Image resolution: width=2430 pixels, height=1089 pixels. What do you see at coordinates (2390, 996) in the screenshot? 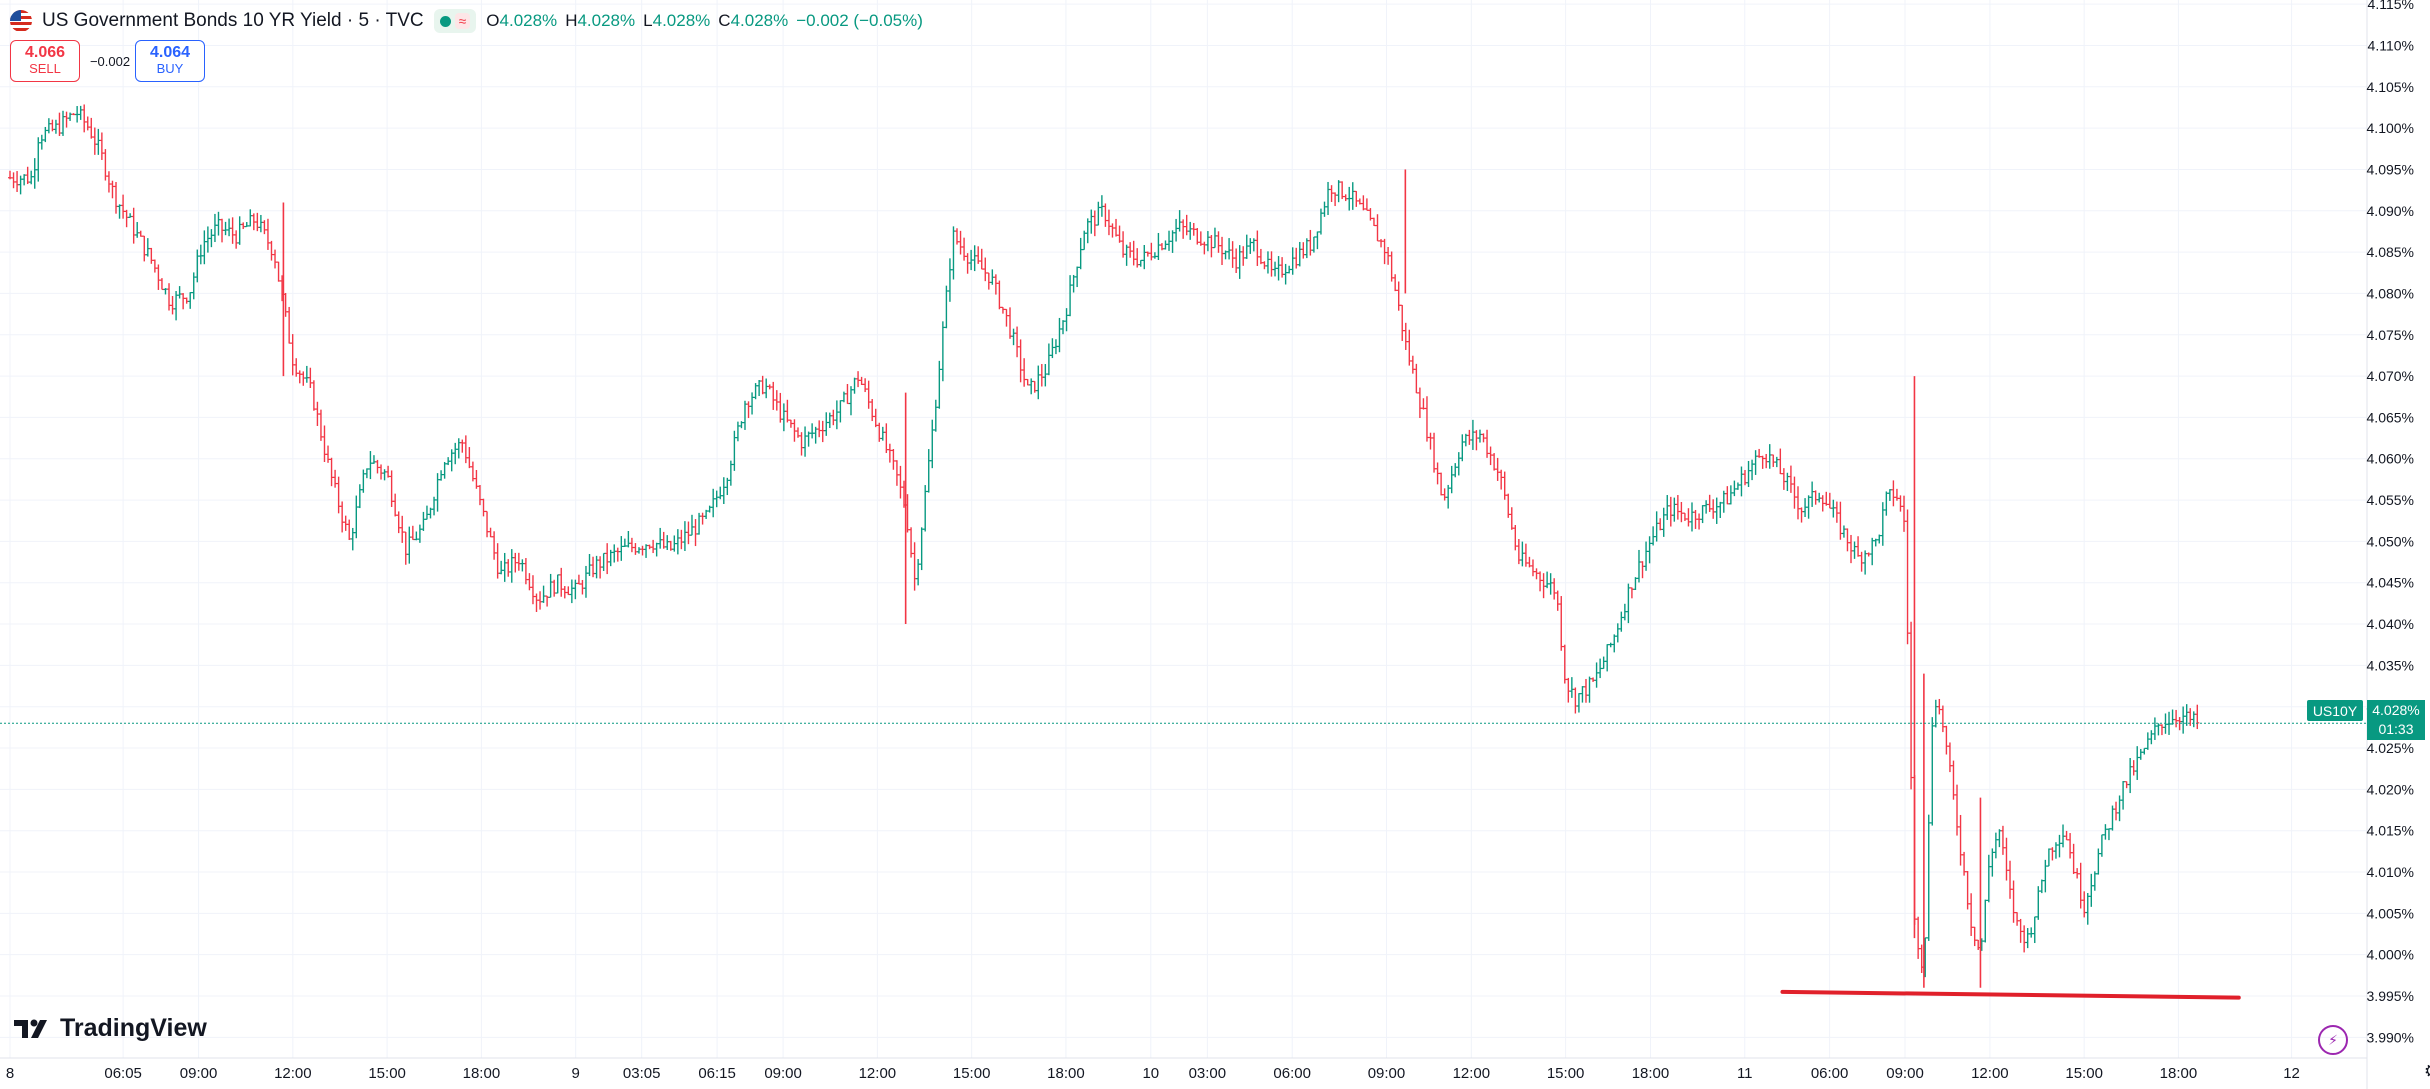
I see `price-tick-label: 3.995%` at bounding box center [2390, 996].